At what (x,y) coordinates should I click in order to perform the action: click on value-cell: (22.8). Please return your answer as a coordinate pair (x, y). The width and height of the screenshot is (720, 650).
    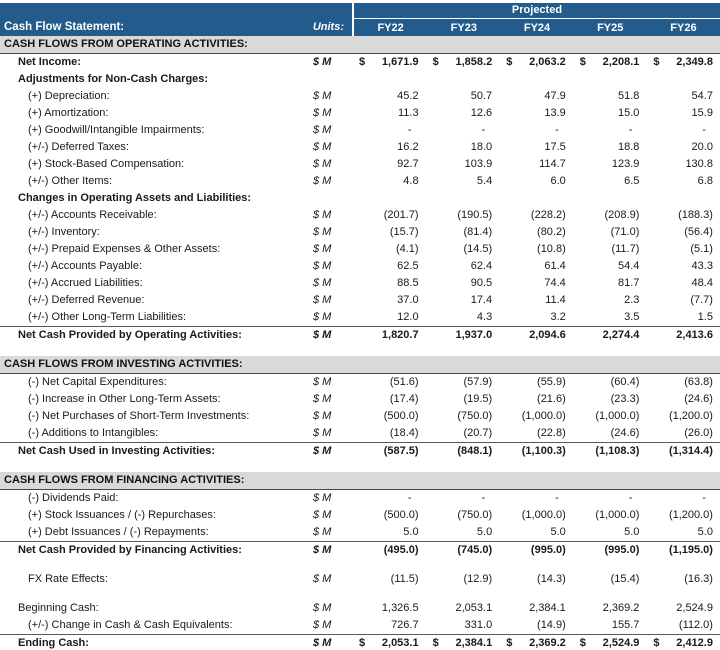
    Looking at the image, I should click on (536, 433).